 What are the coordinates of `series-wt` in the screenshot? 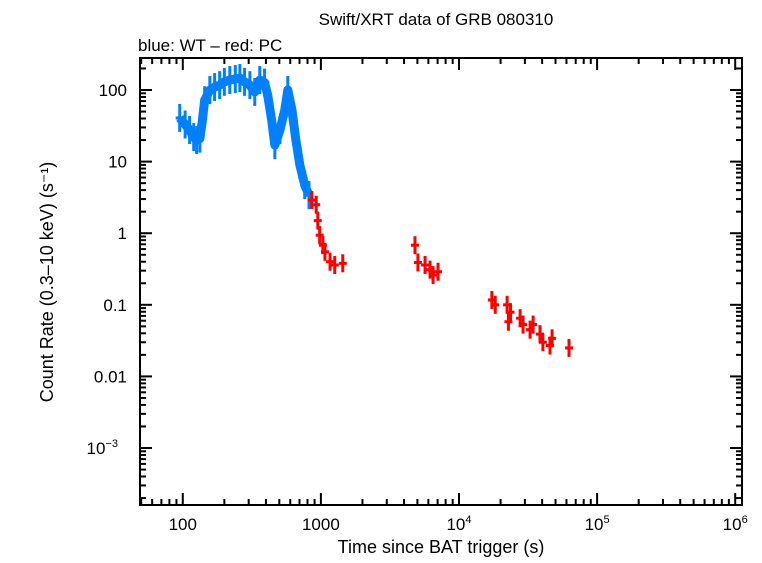 It's located at (244, 137).